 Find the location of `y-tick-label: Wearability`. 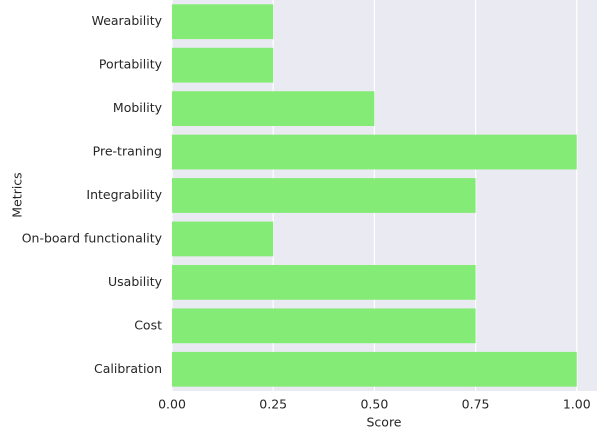

y-tick-label: Wearability is located at coordinates (127, 20).